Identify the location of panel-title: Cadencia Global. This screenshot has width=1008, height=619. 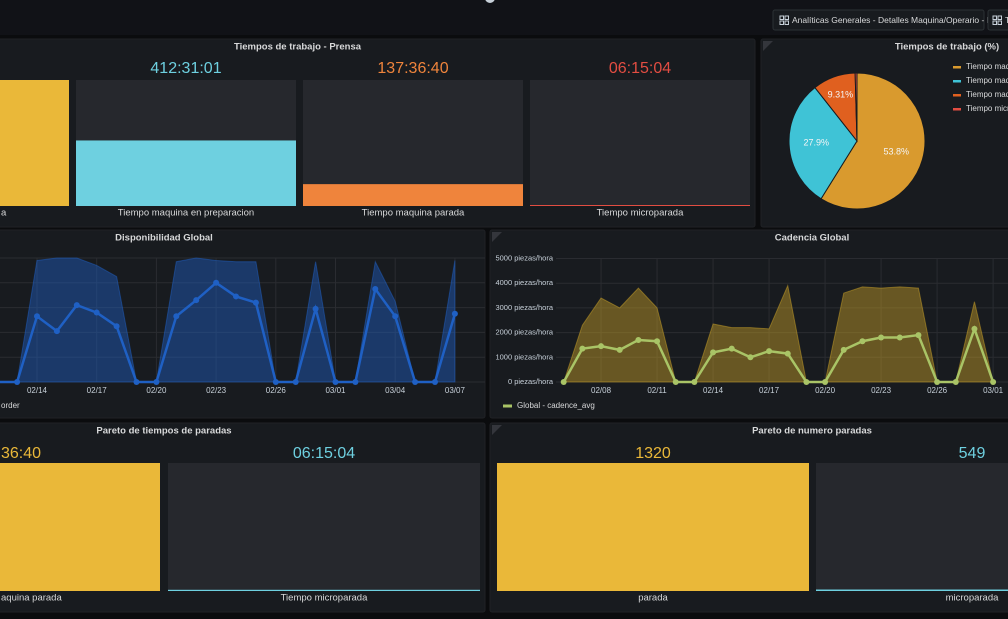
(812, 238).